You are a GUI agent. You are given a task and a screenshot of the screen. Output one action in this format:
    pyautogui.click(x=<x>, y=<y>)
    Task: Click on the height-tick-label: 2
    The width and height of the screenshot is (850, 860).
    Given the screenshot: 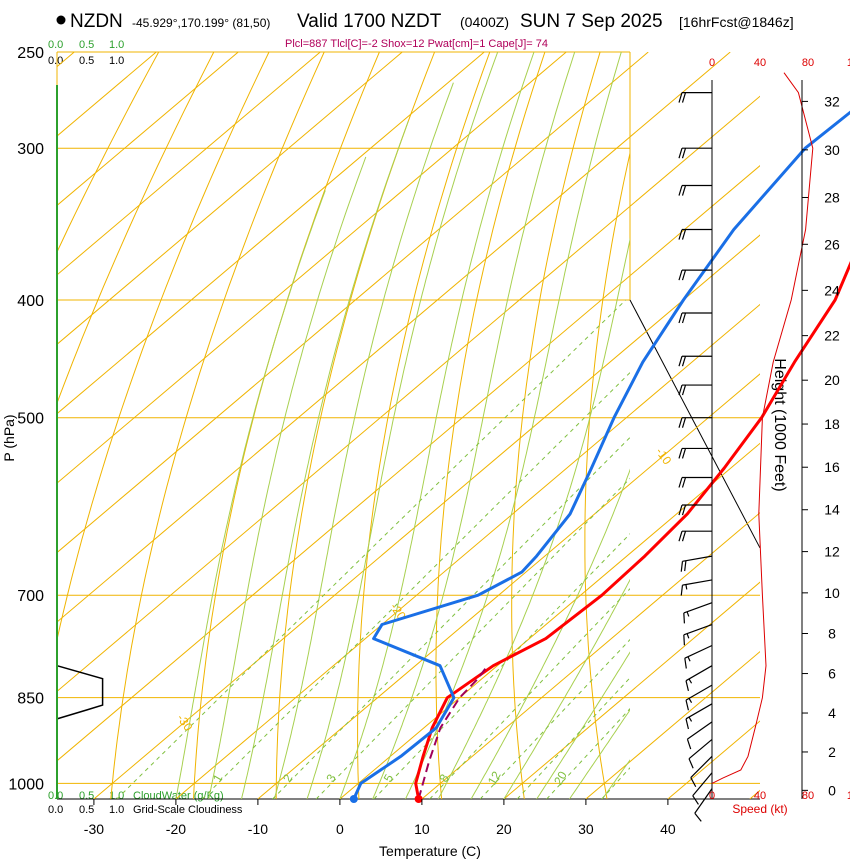 What is the action you would take?
    pyautogui.click(x=832, y=752)
    